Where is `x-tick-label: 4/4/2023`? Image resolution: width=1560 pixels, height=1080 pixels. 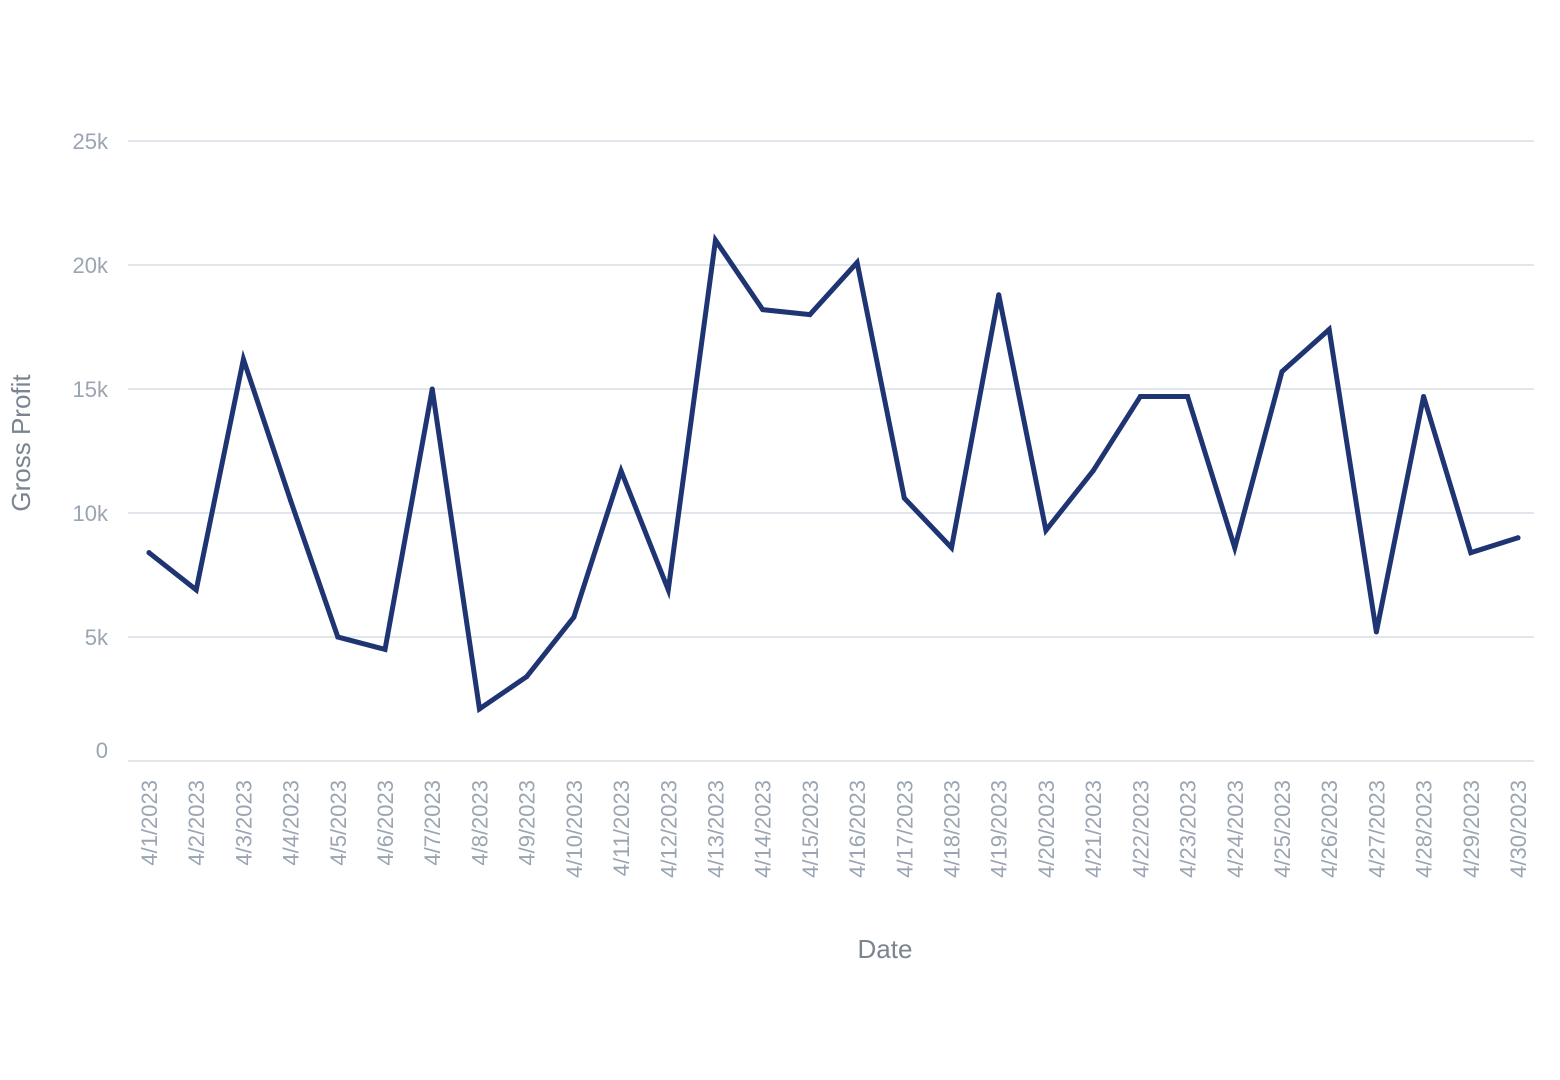
x-tick-label: 4/4/2023 is located at coordinates (291, 823).